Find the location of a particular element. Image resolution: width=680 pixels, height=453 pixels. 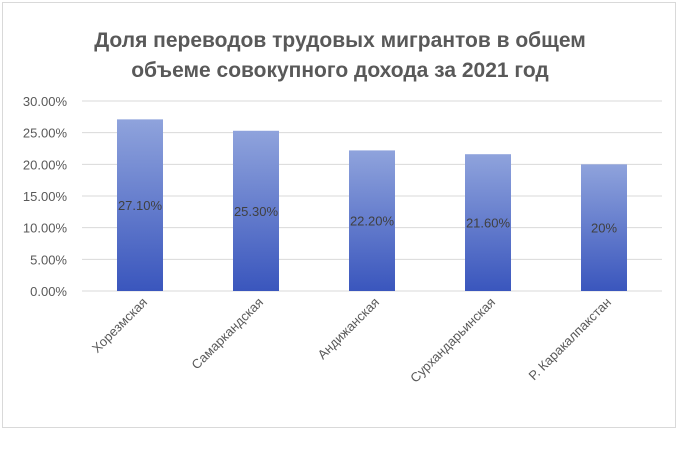

chart-title-line-2: объеме совокупного дохода за 2021 год is located at coordinates (340, 70).